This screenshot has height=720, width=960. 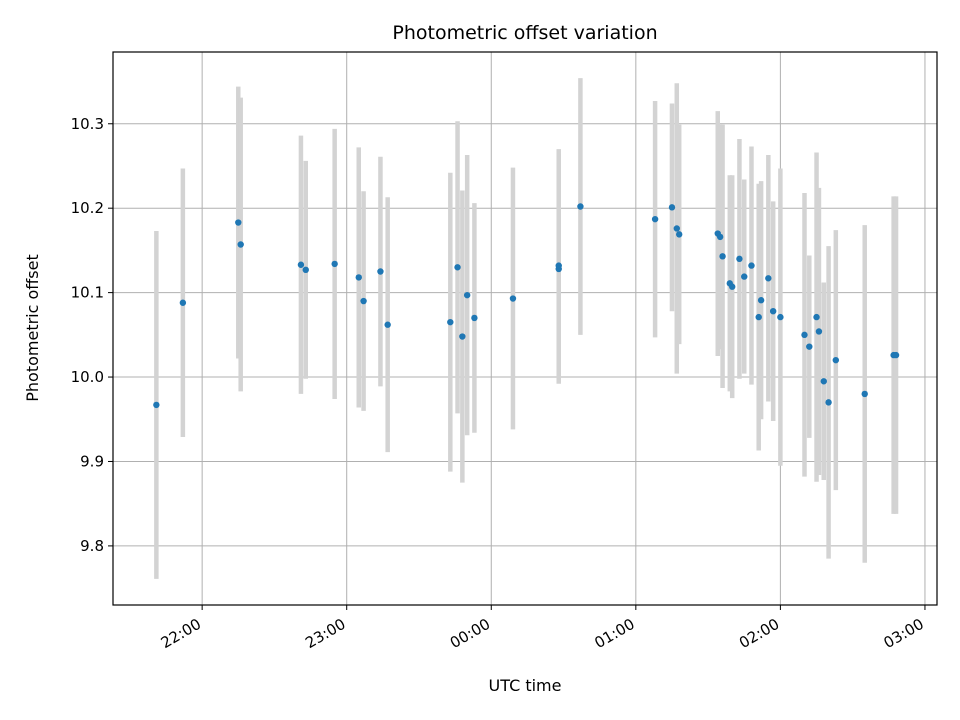 What do you see at coordinates (92, 335) in the screenshot?
I see `y-axis: 9.8 9.9 10.0 10.1 10.2 10.3` at bounding box center [92, 335].